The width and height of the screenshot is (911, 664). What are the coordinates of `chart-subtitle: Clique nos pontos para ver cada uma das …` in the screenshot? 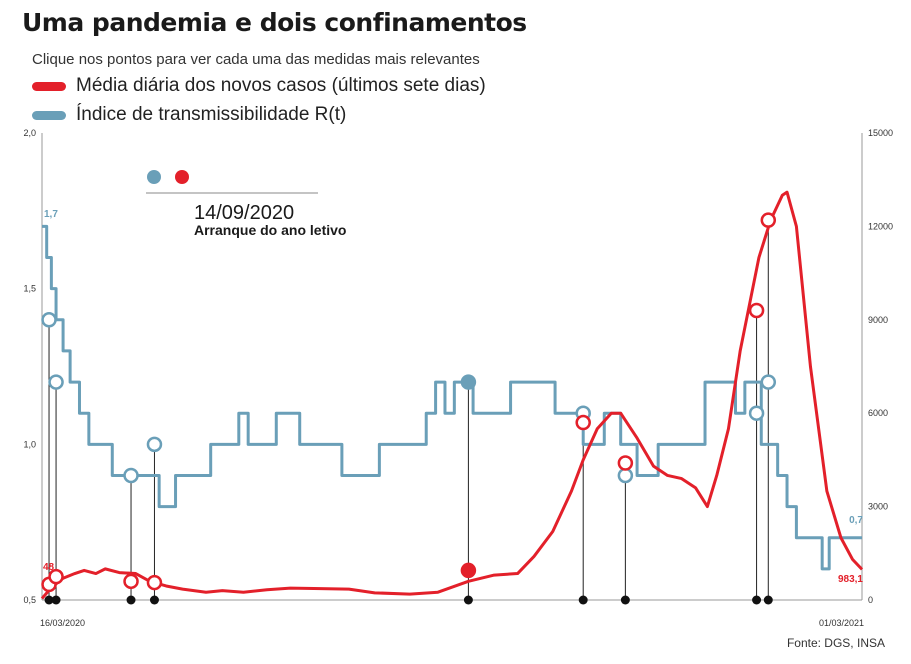 It's located at (256, 59).